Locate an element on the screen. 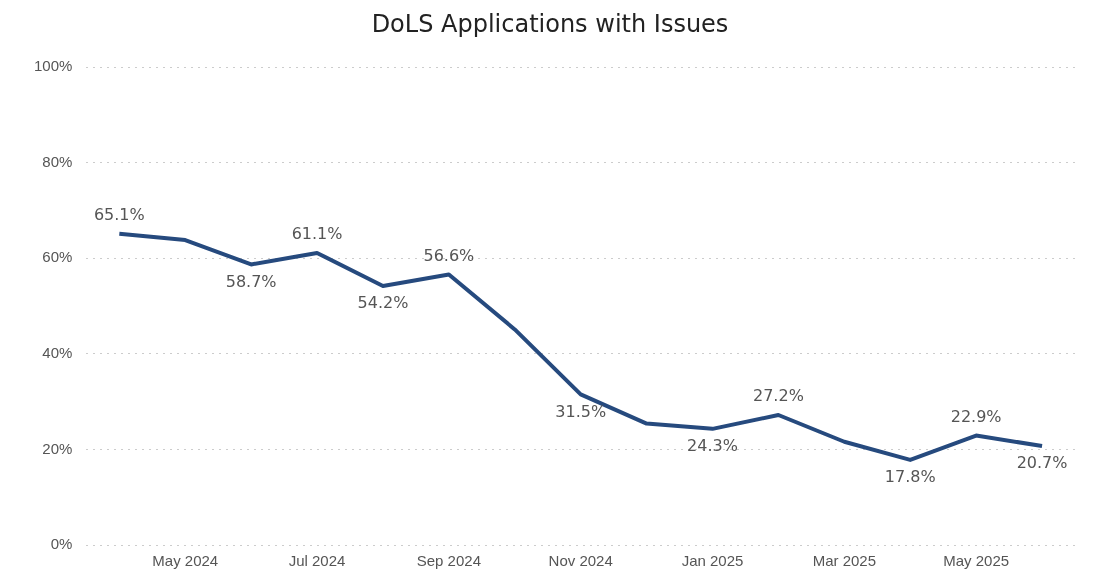  y-tick-label: 40% is located at coordinates (57, 352).